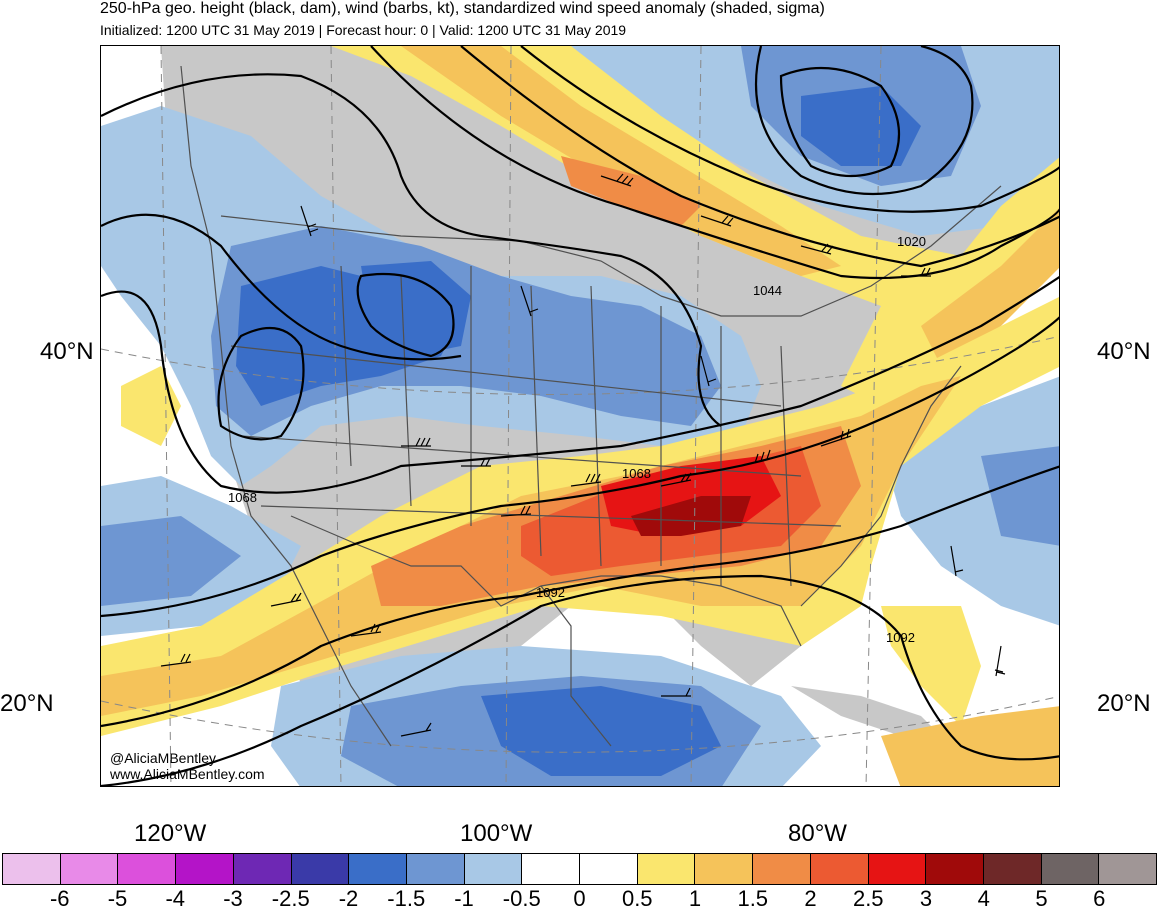 The image size is (1160, 912). Describe the element at coordinates (810, 898) in the screenshot. I see `colorbar-label: 2` at that location.